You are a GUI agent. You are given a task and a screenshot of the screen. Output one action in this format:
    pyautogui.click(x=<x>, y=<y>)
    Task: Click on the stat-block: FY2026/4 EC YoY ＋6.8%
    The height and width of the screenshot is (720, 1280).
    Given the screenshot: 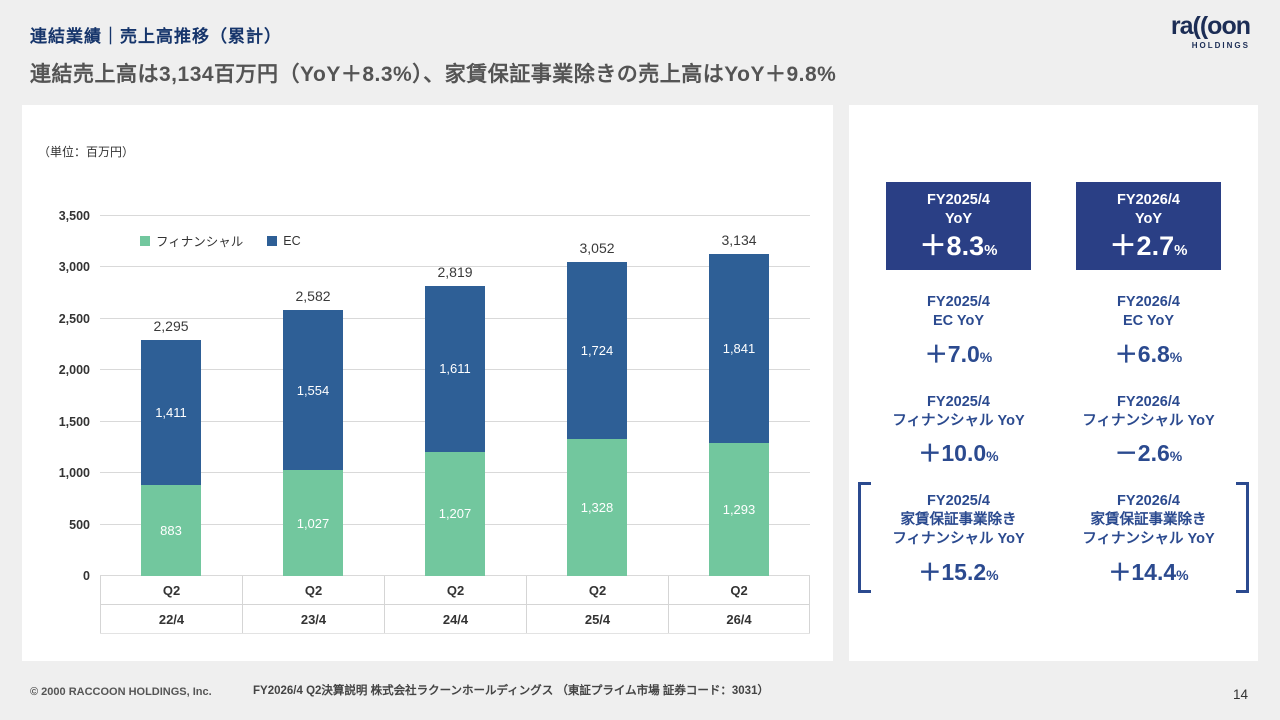 What is the action you would take?
    pyautogui.click(x=1149, y=331)
    